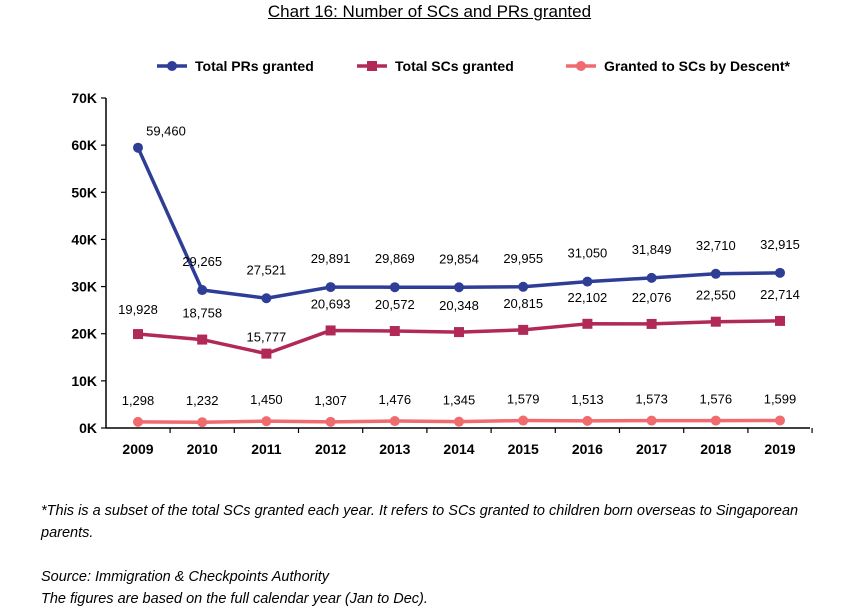 This screenshot has width=859, height=615. I want to click on chart-title: Chart 16: Number of SCs and PRs granted, so click(429, 11).